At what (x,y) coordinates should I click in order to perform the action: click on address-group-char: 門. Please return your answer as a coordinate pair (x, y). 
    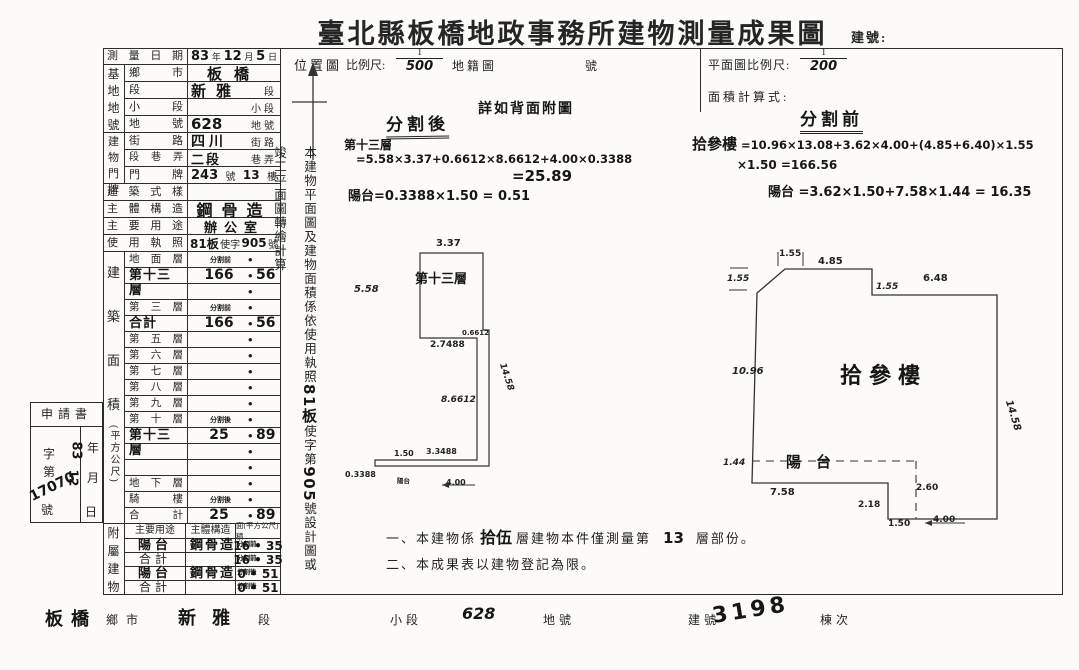
    Looking at the image, I should click on (113, 174).